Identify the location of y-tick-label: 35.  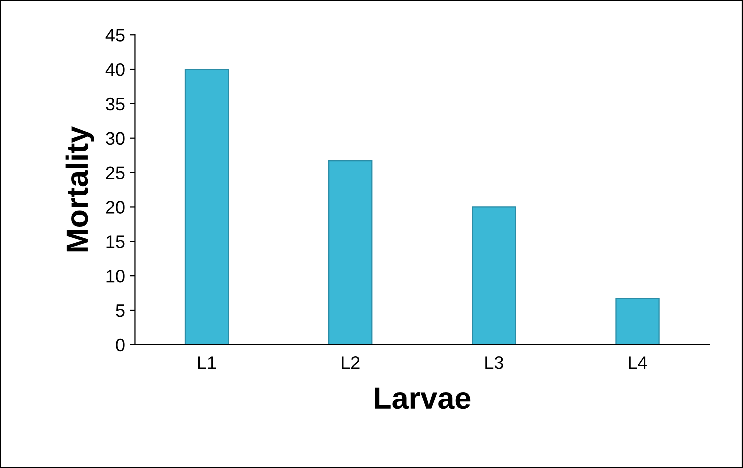
(115, 104).